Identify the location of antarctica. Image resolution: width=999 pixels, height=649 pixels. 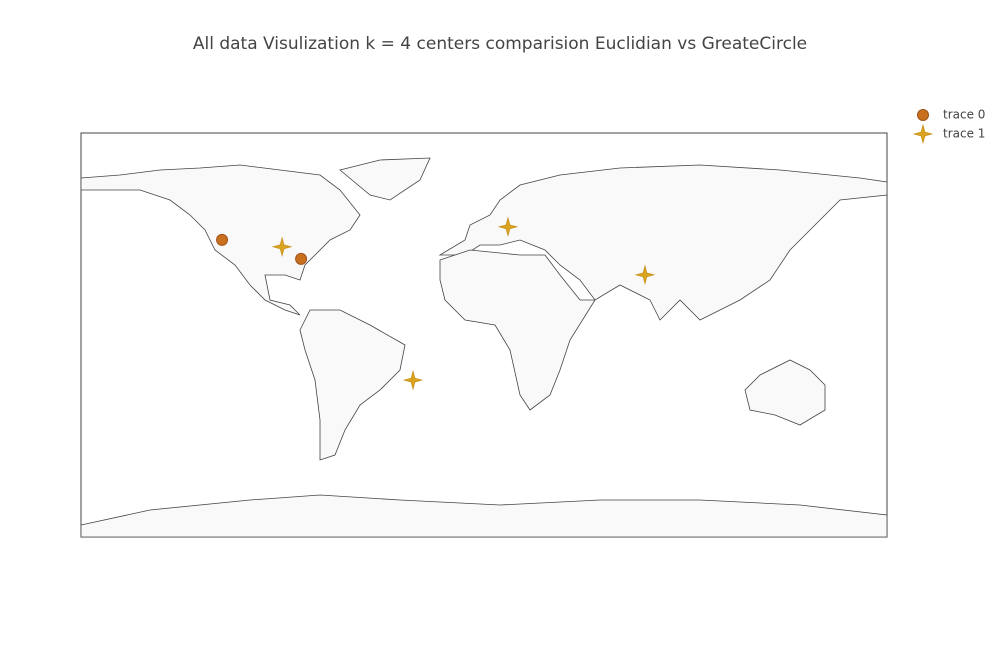
(484, 516).